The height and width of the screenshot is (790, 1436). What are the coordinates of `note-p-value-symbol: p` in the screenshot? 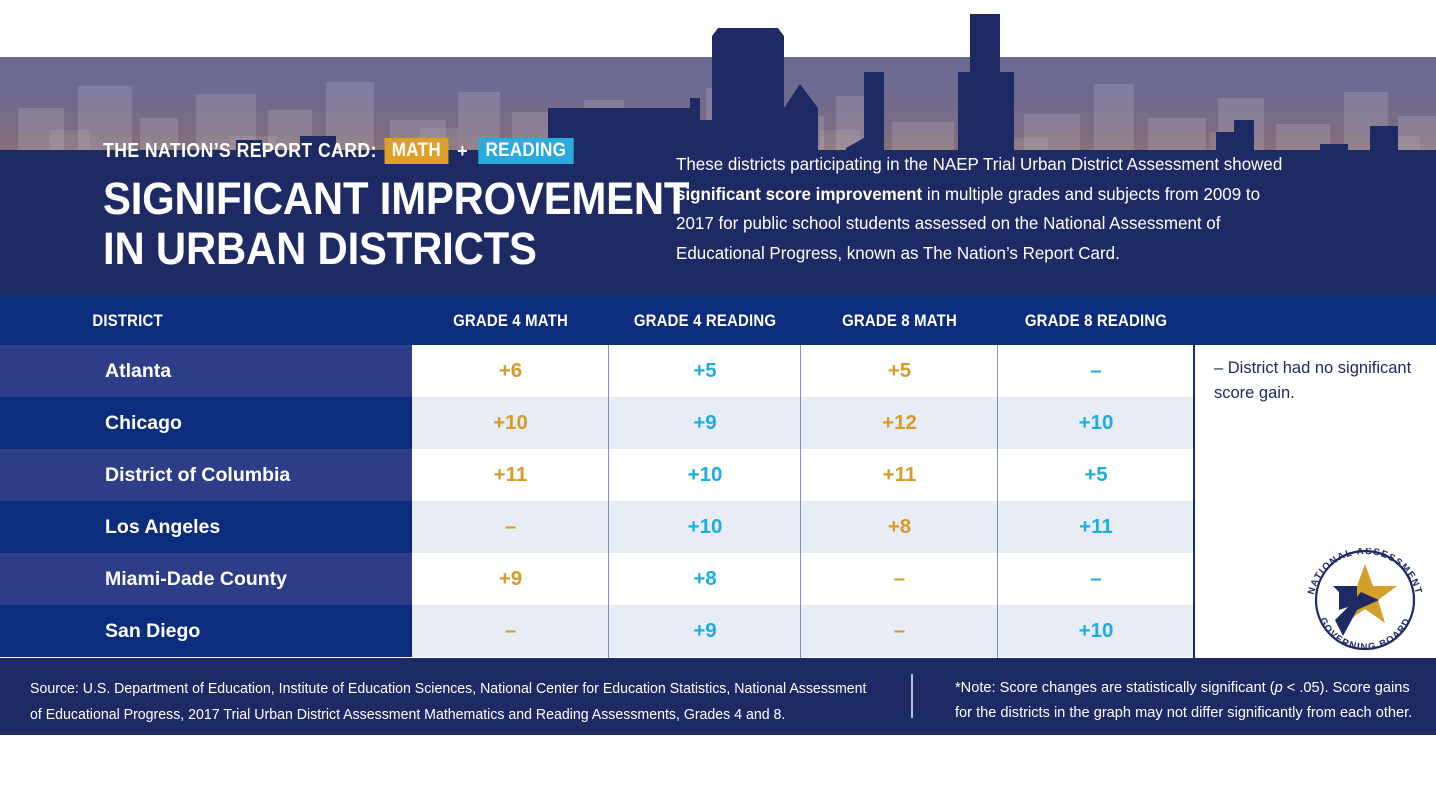 It's located at (1278, 688).